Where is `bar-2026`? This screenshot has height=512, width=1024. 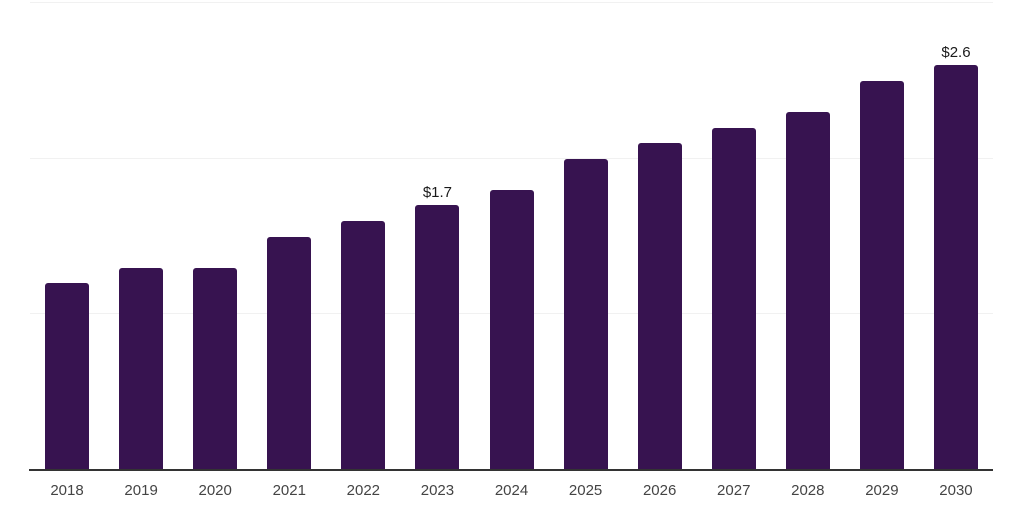 bar-2026 is located at coordinates (659, 306).